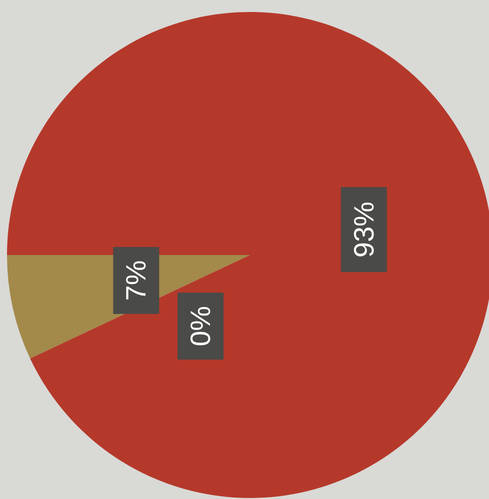  Describe the element at coordinates (200, 326) in the screenshot. I see `text: 0%` at that location.